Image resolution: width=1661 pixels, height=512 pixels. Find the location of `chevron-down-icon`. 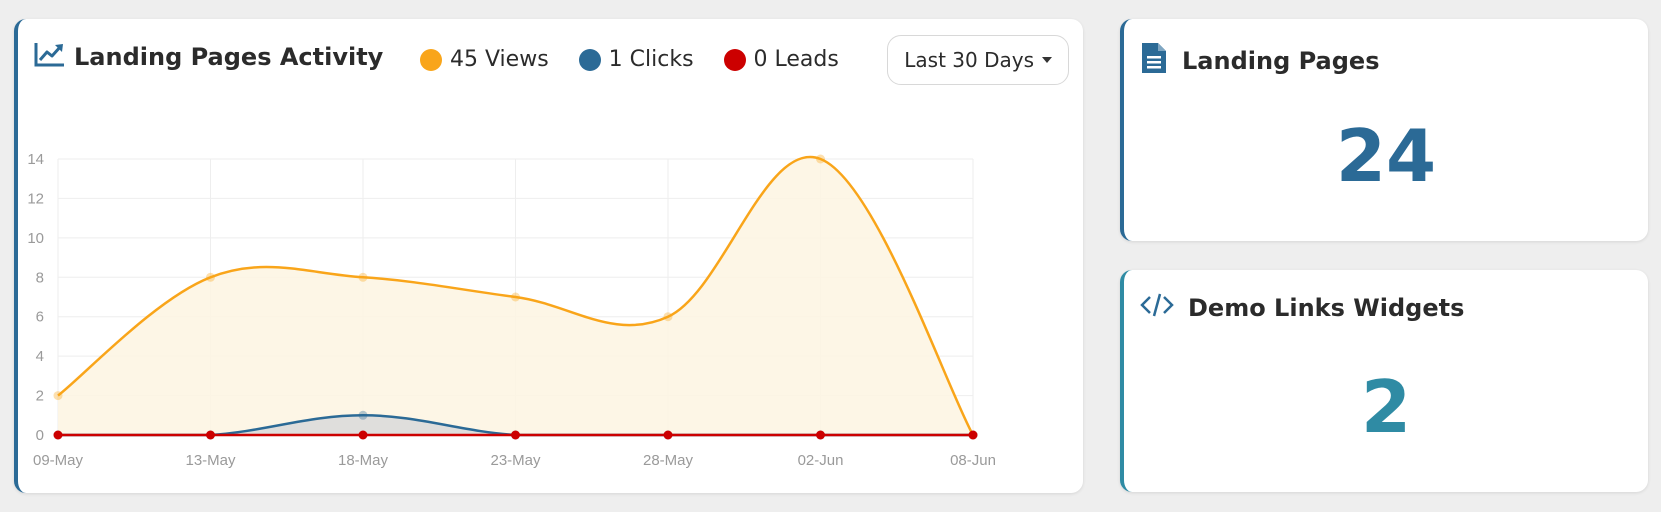

chevron-down-icon is located at coordinates (1047, 60).